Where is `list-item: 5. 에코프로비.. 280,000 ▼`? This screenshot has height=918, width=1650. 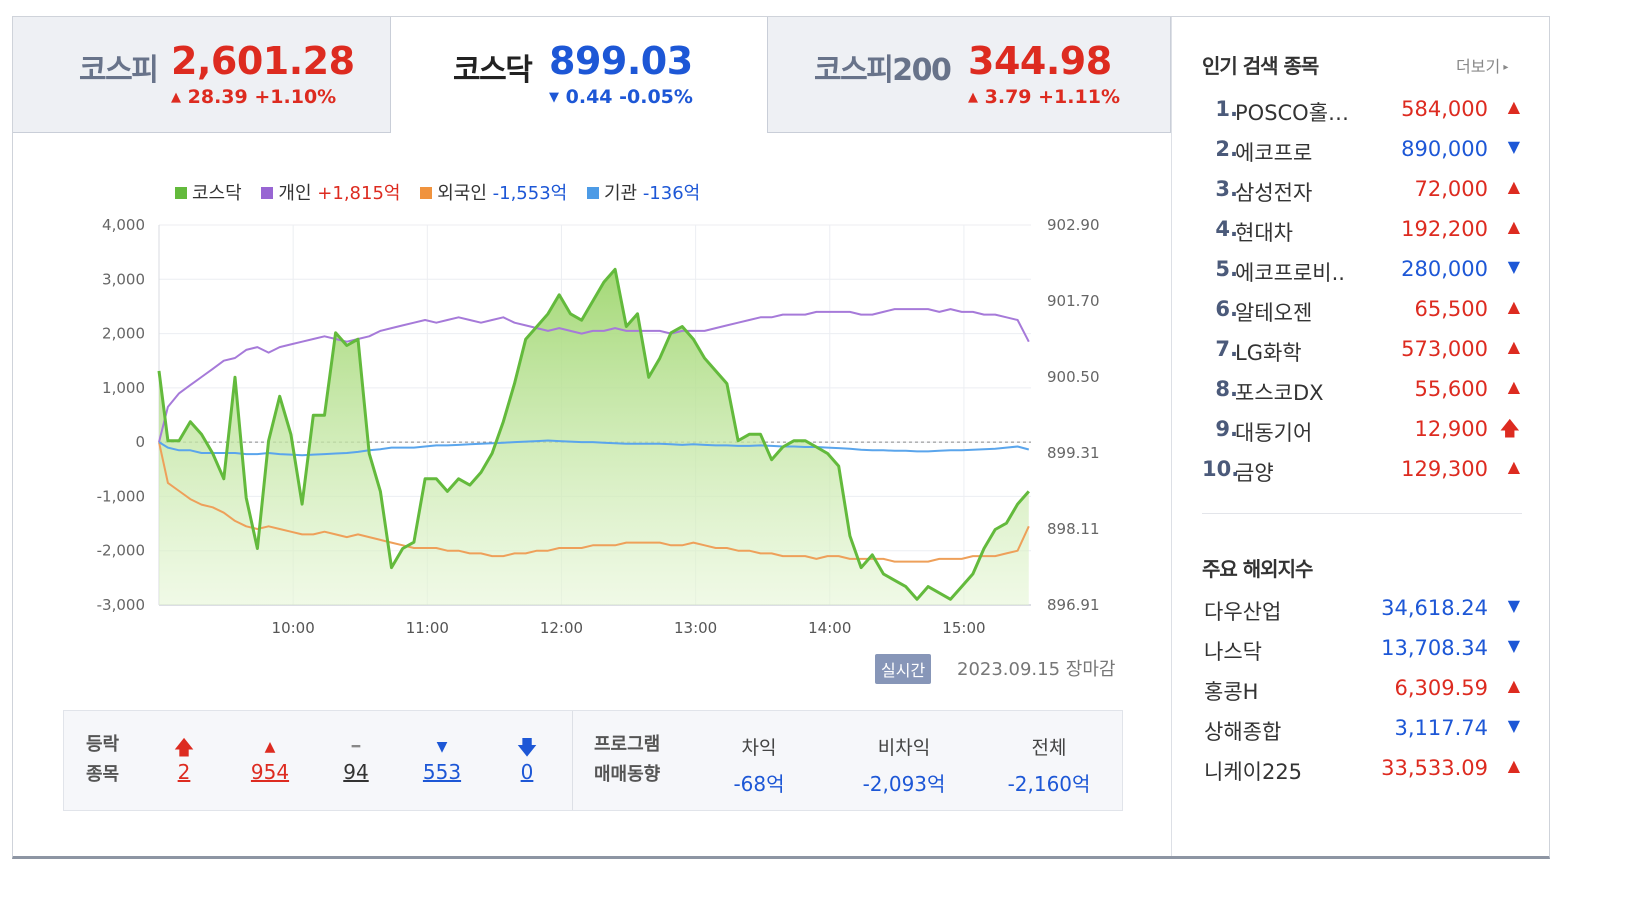 list-item: 5. 에코프로비.. 280,000 ▼ is located at coordinates (1362, 271).